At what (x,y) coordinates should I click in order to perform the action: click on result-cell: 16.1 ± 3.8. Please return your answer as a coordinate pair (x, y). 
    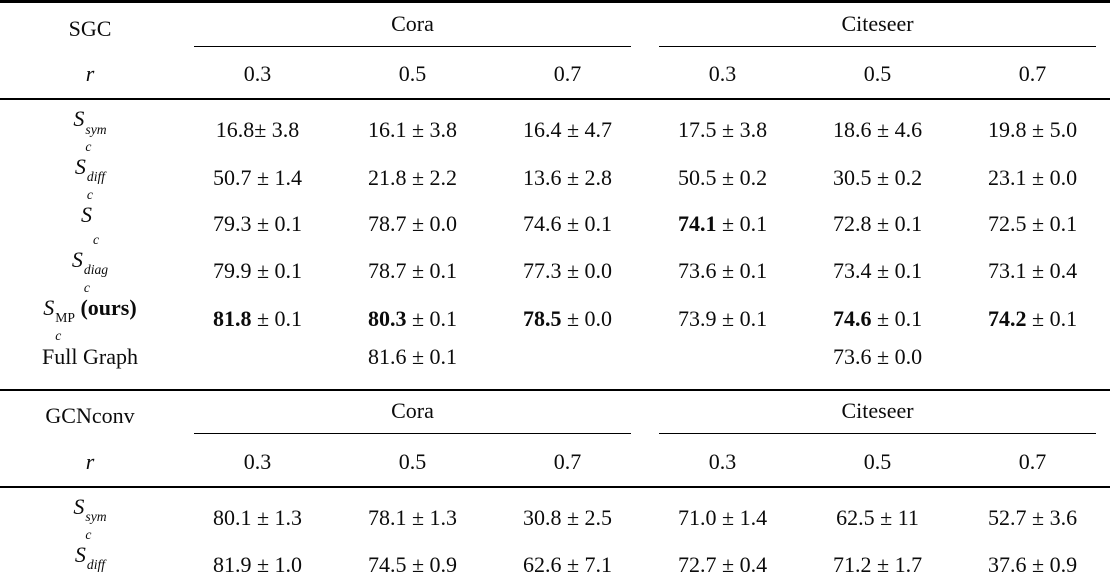
    Looking at the image, I should click on (412, 129).